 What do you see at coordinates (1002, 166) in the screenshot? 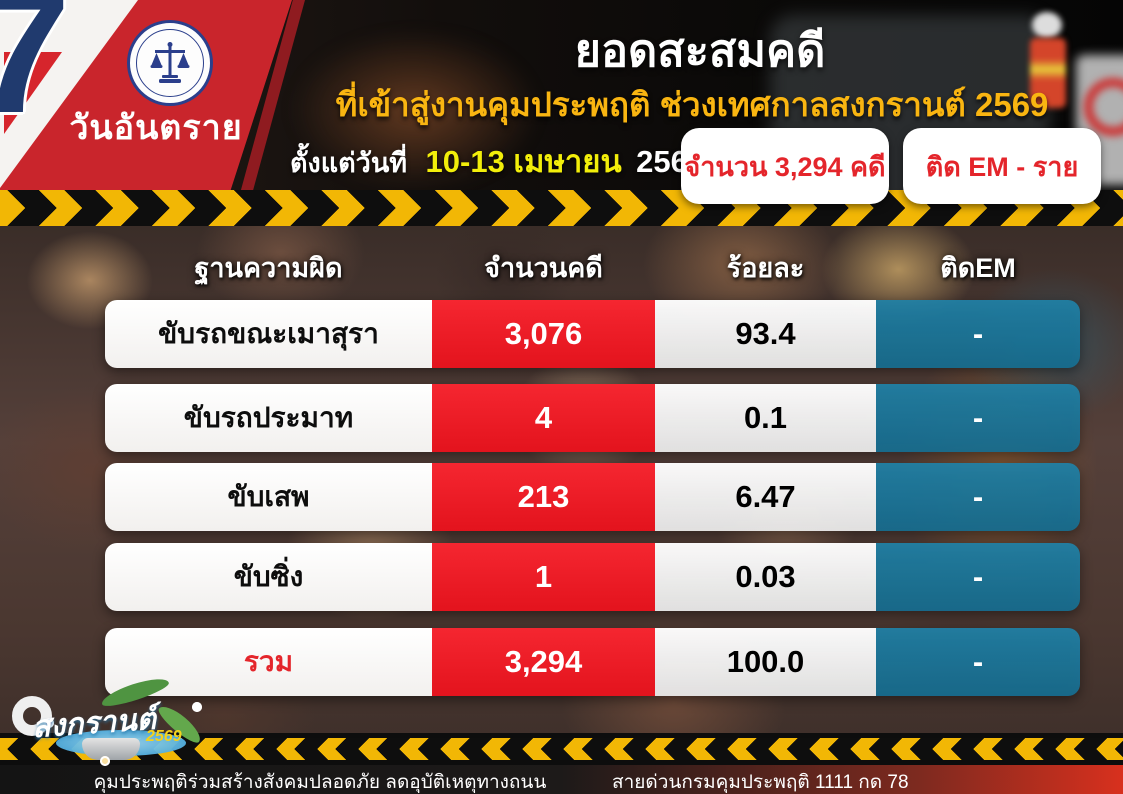
I see `em-count-badge: ติด EM - ราย` at bounding box center [1002, 166].